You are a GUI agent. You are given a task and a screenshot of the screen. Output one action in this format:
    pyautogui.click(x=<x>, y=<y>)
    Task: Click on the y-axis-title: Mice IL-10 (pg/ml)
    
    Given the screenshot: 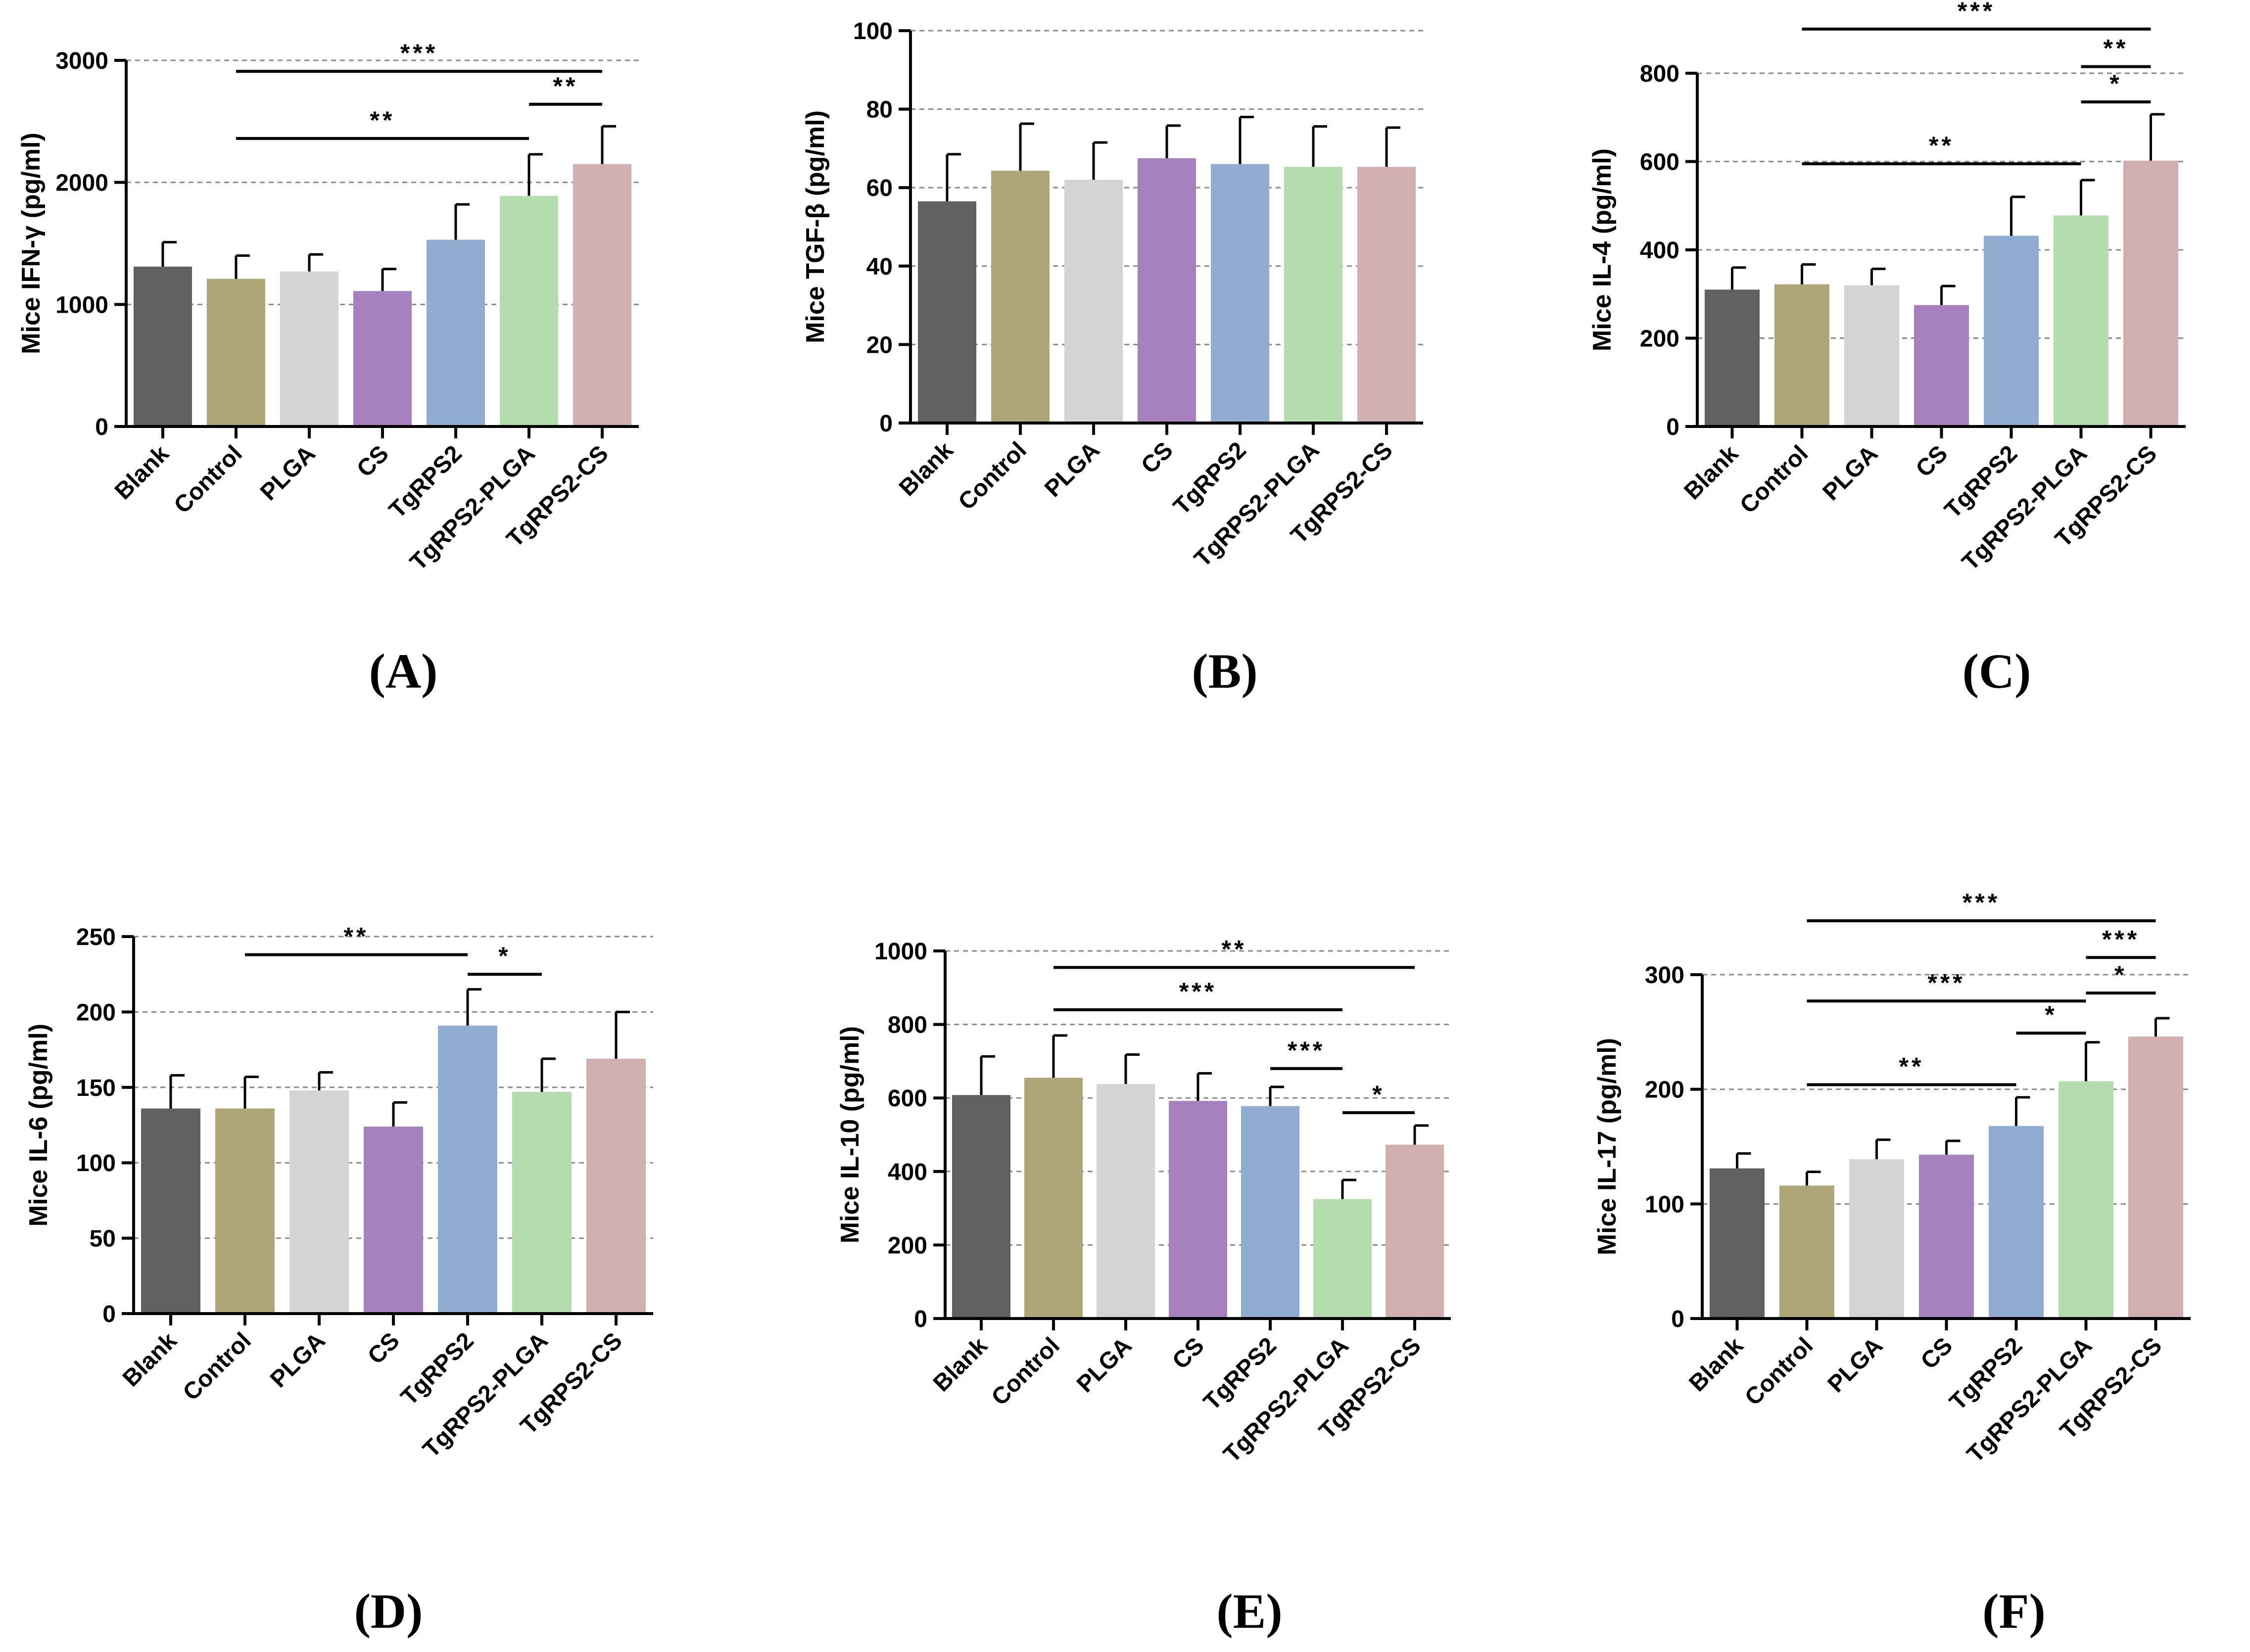 What is the action you would take?
    pyautogui.click(x=850, y=1135)
    